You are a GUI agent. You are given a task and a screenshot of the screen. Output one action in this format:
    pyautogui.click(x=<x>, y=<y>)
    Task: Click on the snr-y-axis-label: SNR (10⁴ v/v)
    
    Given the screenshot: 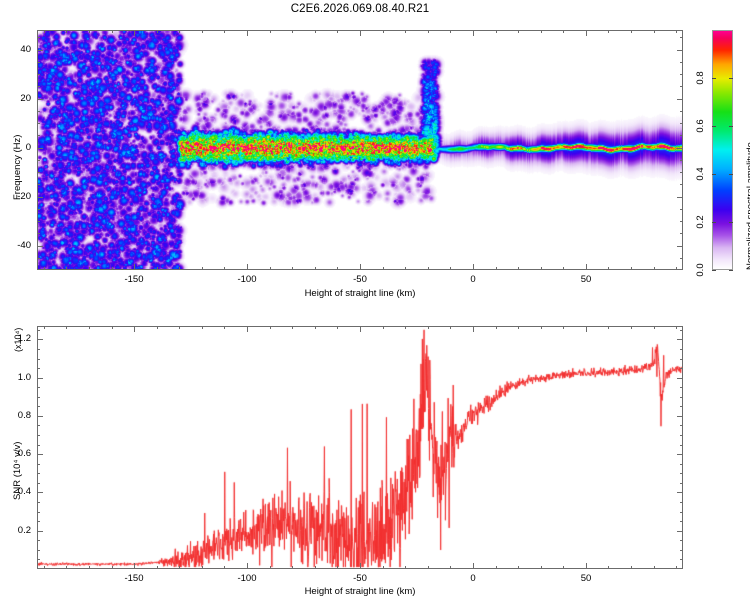 What is the action you would take?
    pyautogui.click(x=17, y=470)
    